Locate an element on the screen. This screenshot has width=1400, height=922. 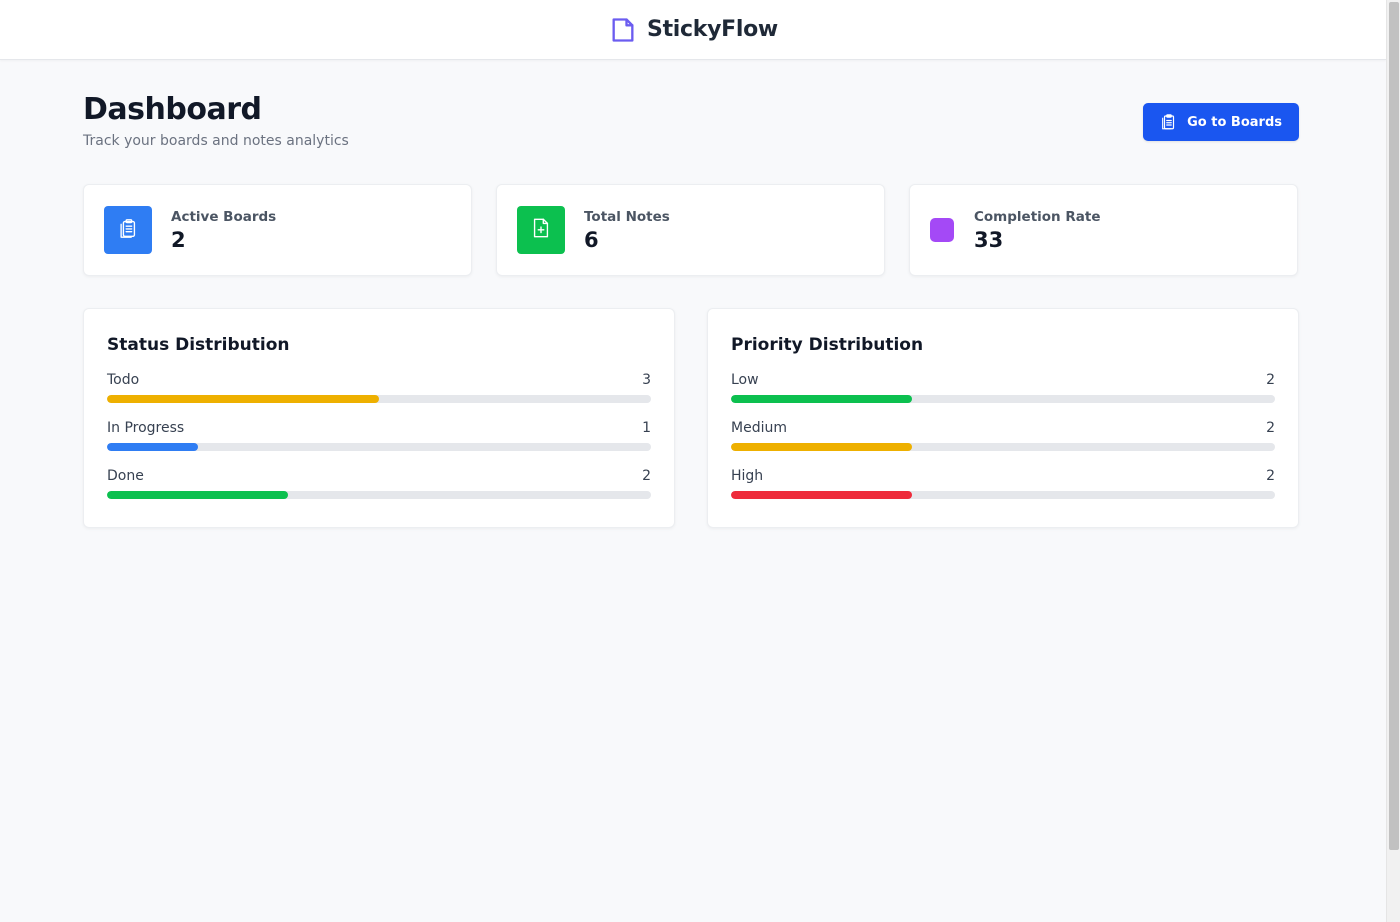
distribution-row-medium: Medium 2 is located at coordinates (1003, 444).